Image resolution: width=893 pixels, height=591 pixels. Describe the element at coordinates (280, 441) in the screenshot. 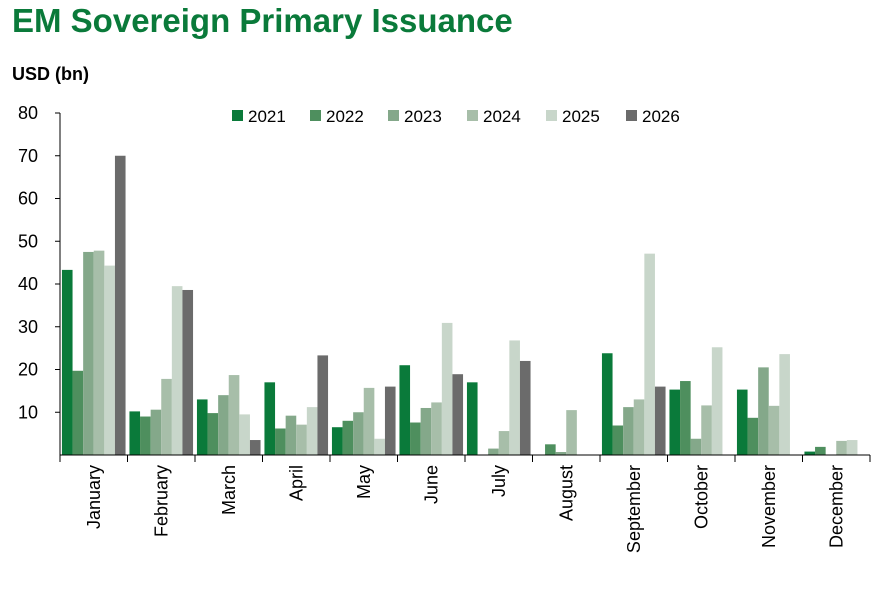

I see `bar-2022-april` at that location.